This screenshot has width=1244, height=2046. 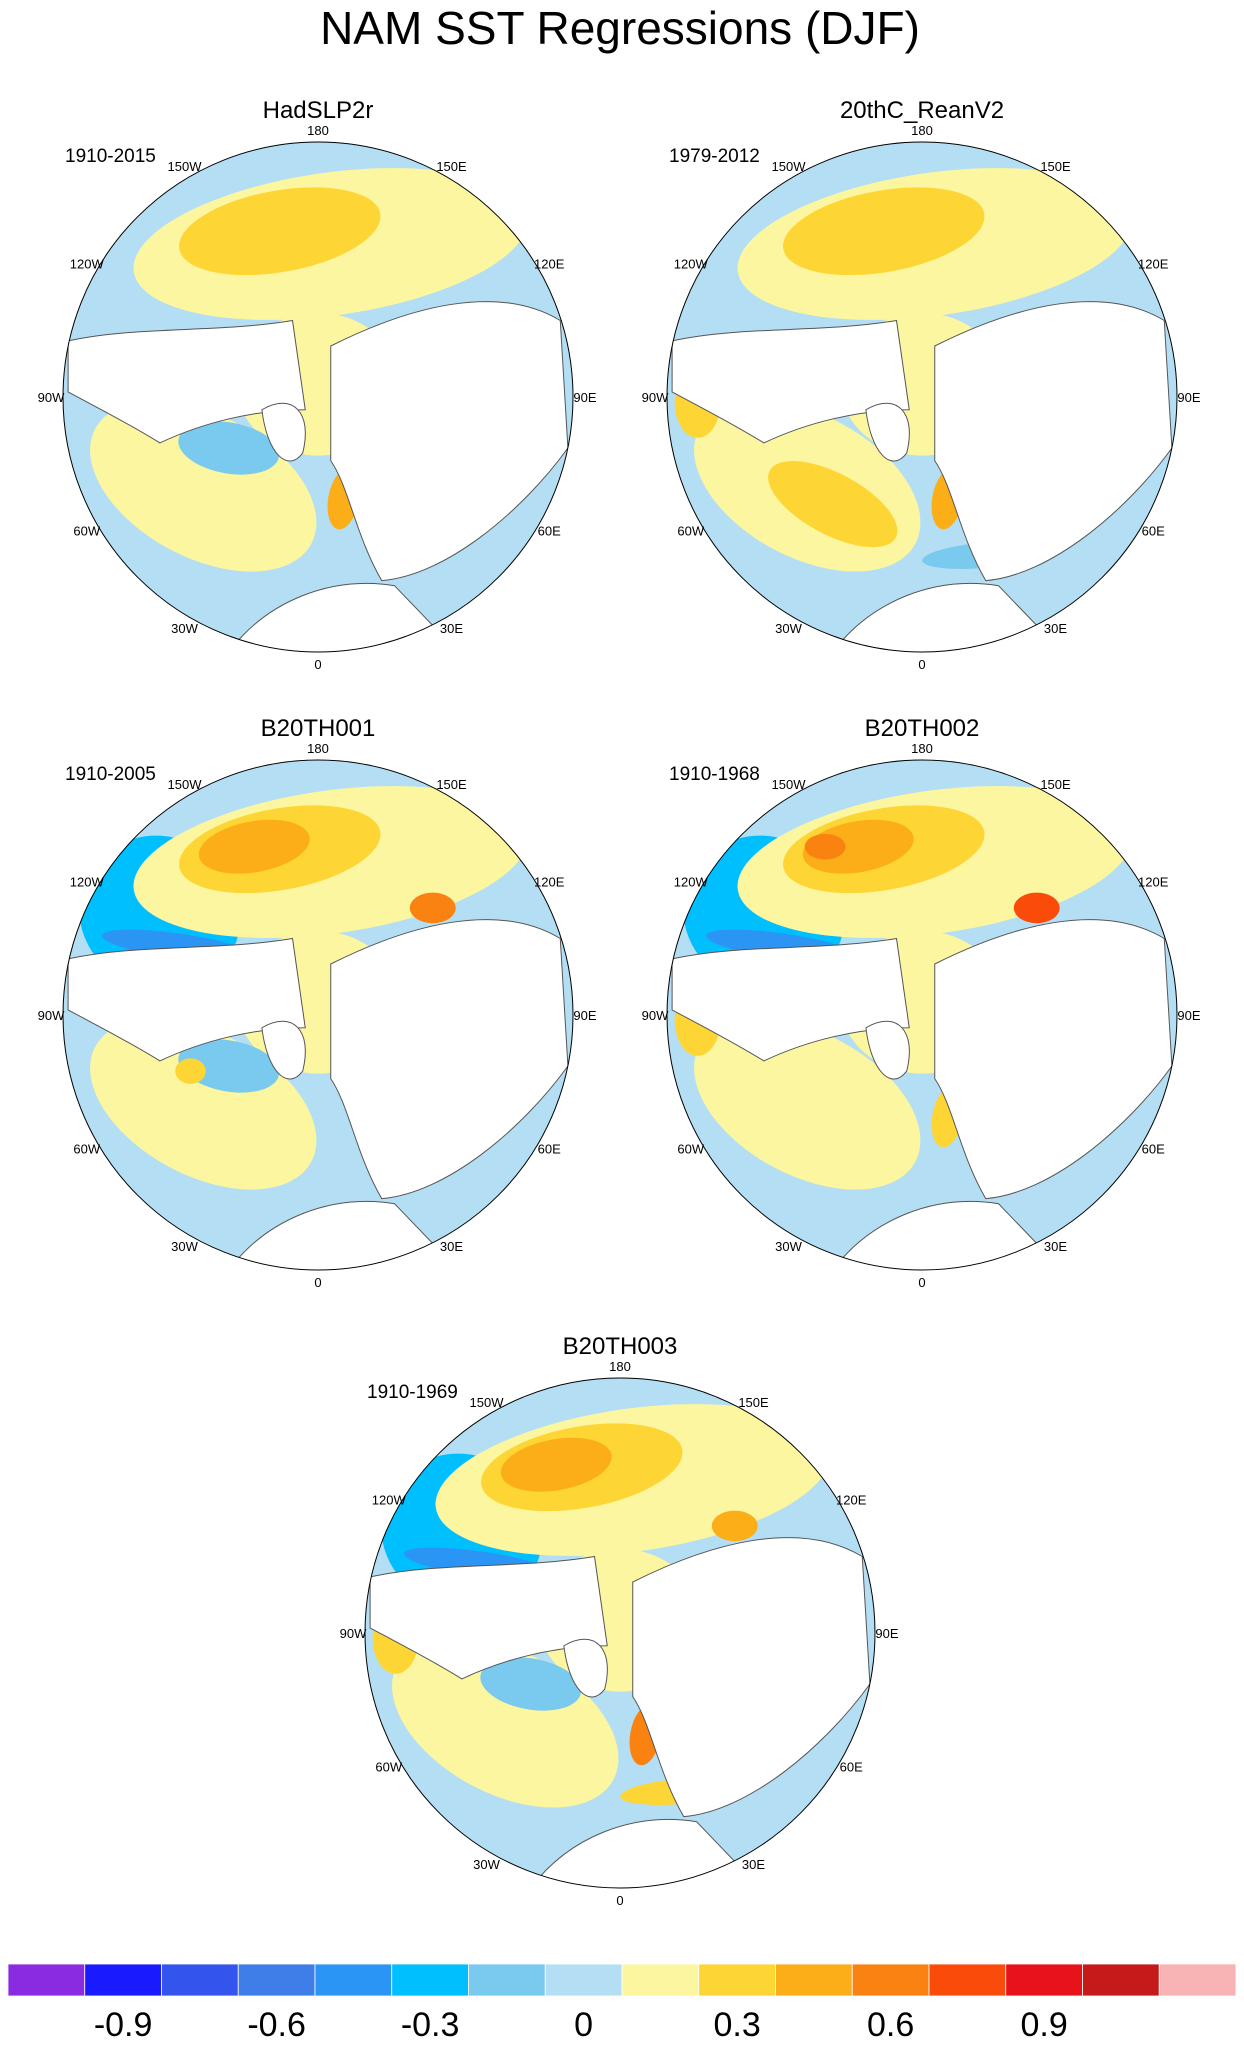 I want to click on panel-title: B20TH001, so click(x=318, y=728).